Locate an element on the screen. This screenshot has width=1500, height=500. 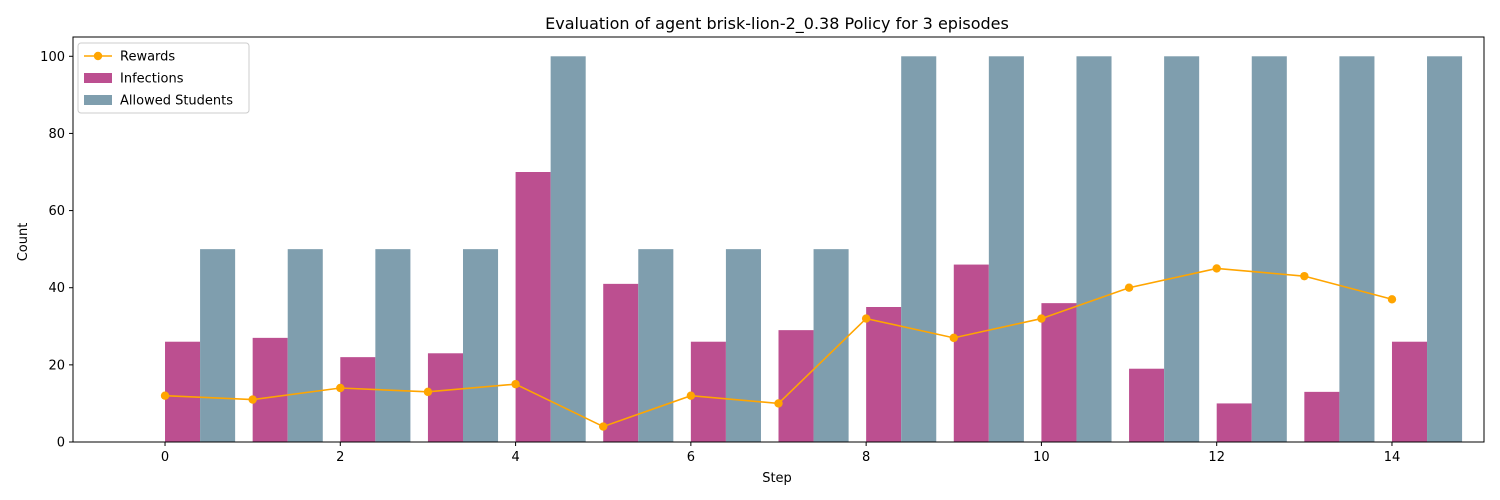
y-tick-label: 40 is located at coordinates (56, 288).